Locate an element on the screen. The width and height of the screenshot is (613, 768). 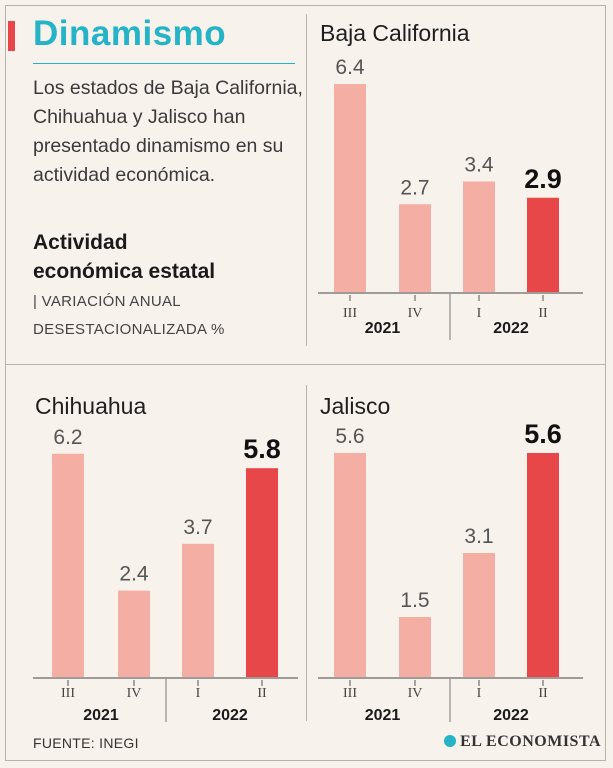
divider-middle is located at coordinates (305, 364).